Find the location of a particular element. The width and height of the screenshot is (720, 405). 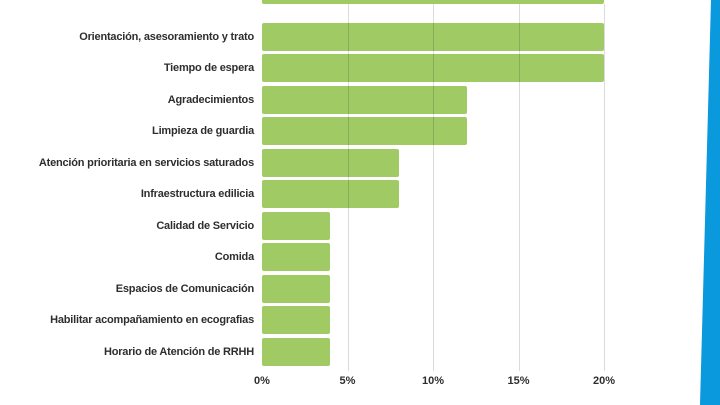

cropped-bar-top is located at coordinates (433, 2).